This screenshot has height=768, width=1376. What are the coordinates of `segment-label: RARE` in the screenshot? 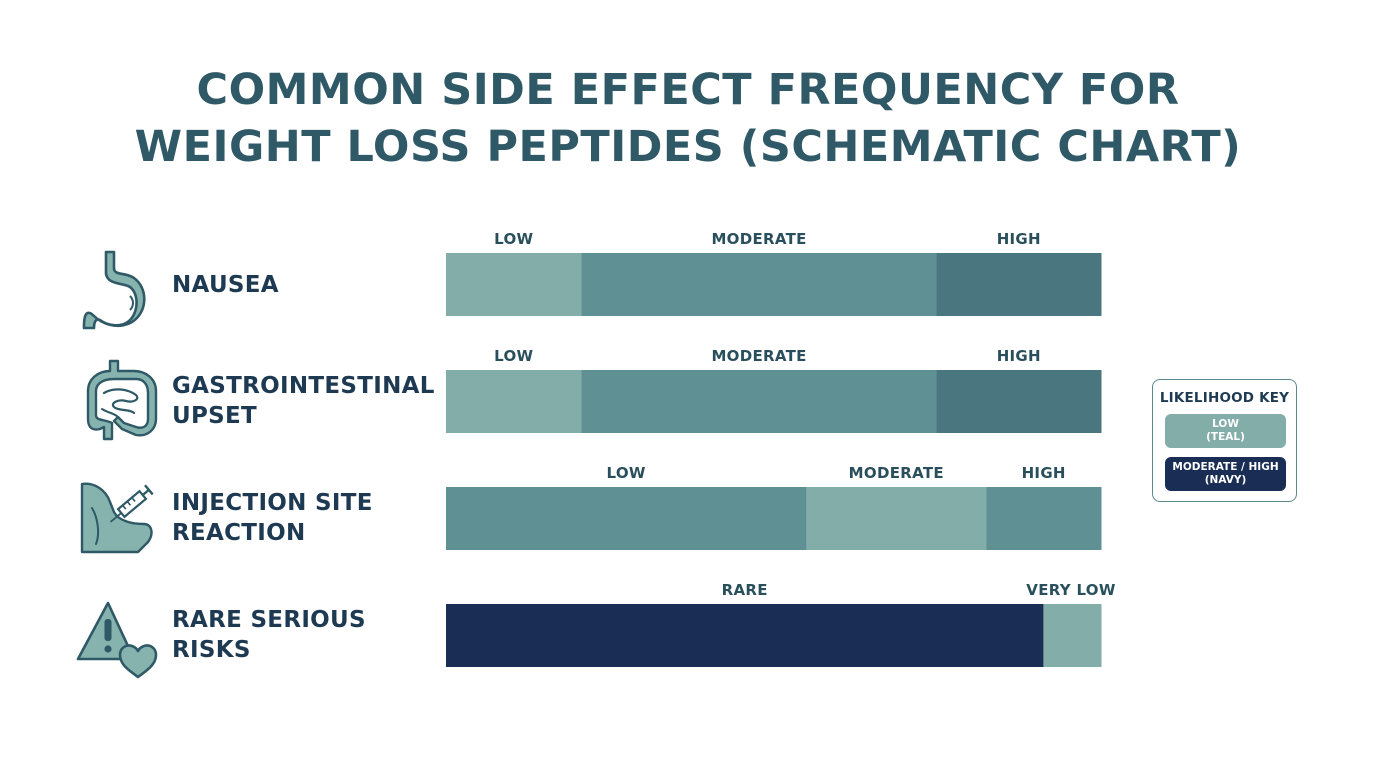 It's located at (745, 590).